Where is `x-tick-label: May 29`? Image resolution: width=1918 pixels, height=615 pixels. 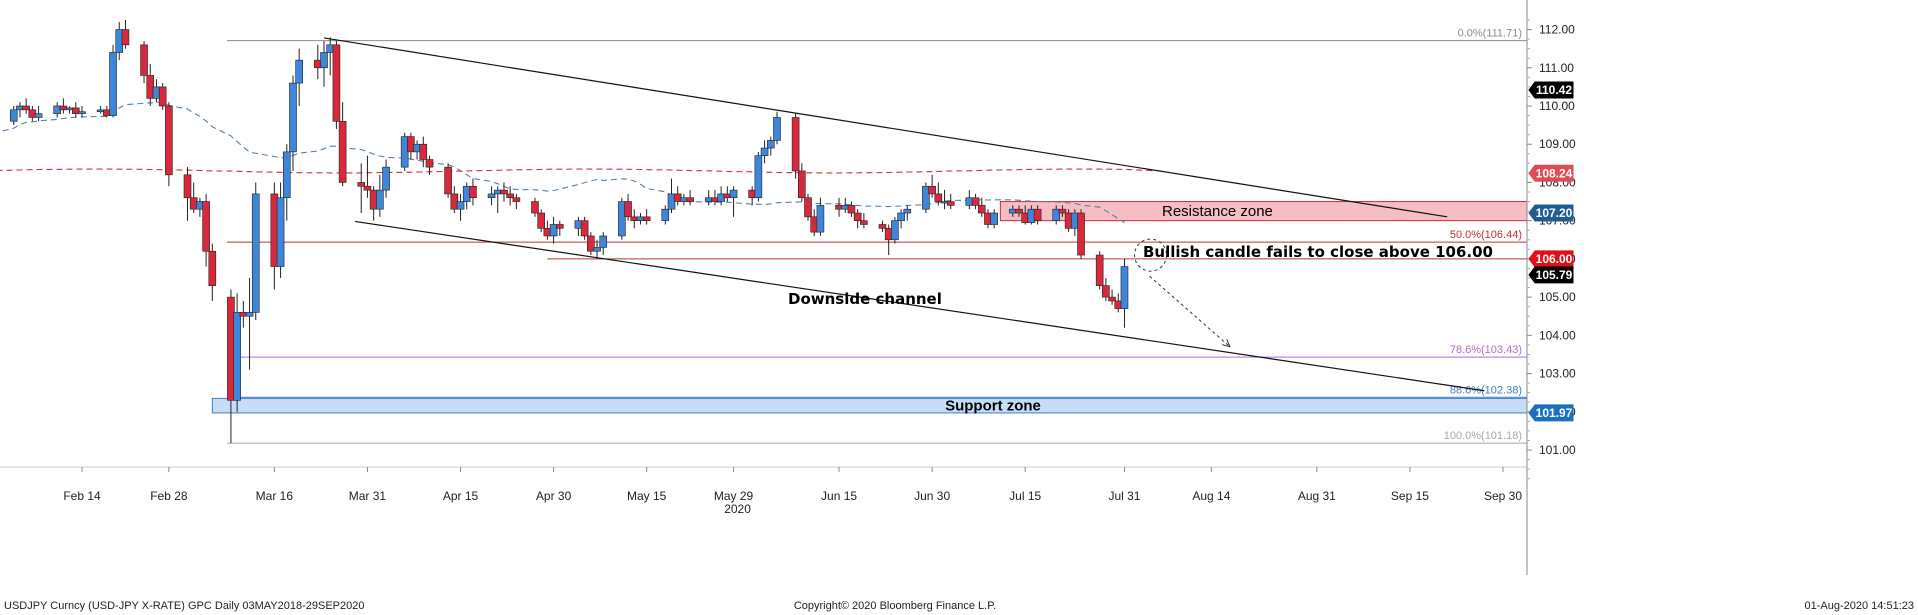 x-tick-label: May 29 is located at coordinates (734, 496).